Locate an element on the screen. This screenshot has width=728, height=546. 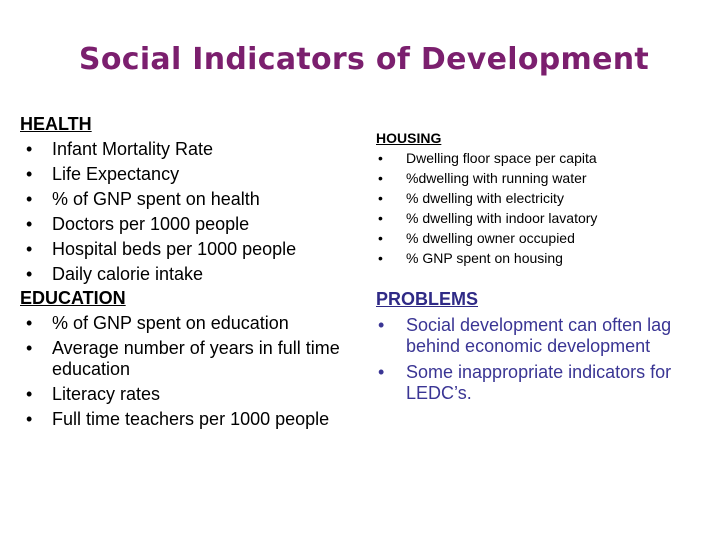
education-heading: EDUCATION is located at coordinates (73, 298).